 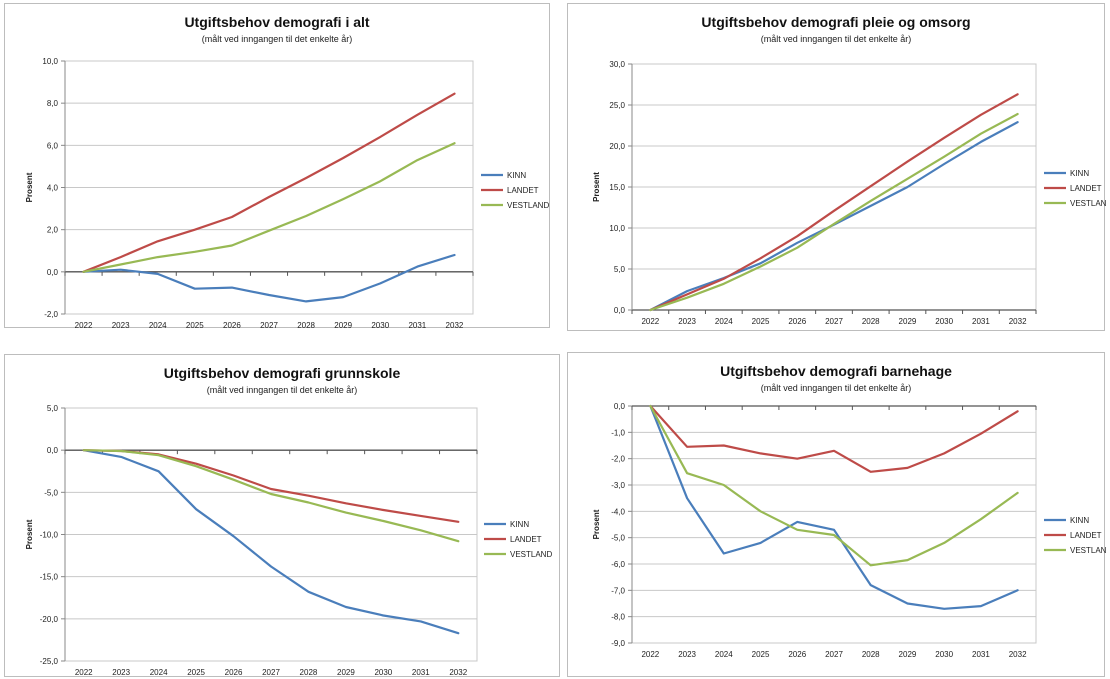 What do you see at coordinates (617, 105) in the screenshot?
I see `y-tick-label: 25,0` at bounding box center [617, 105].